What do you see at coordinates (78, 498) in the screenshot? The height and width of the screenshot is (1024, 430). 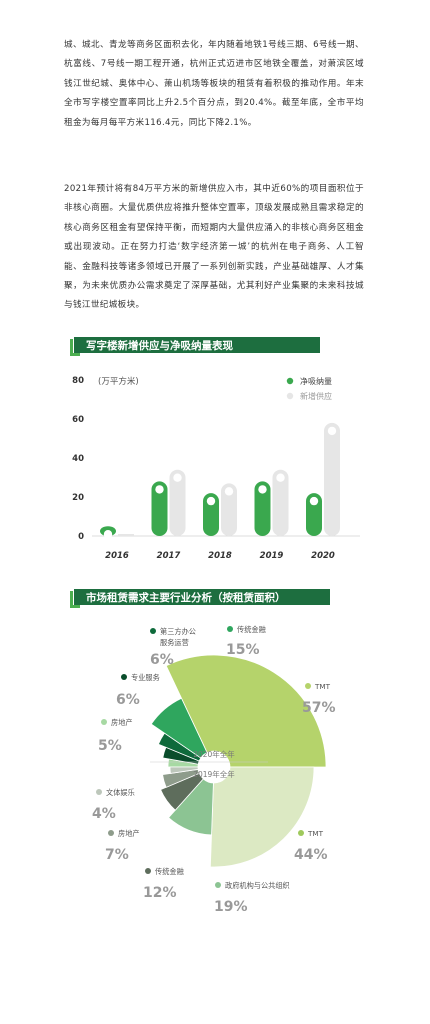 I see `y-tick-label: 20` at bounding box center [78, 498].